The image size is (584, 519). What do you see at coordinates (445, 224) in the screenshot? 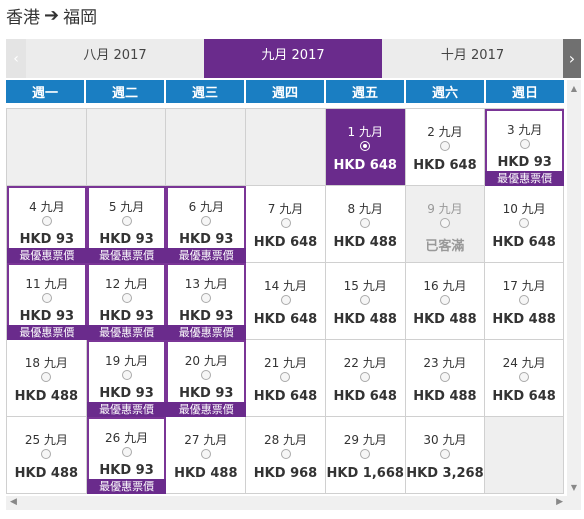
I see `calendar-day-cell: 9 九月 已客滿` at bounding box center [445, 224].